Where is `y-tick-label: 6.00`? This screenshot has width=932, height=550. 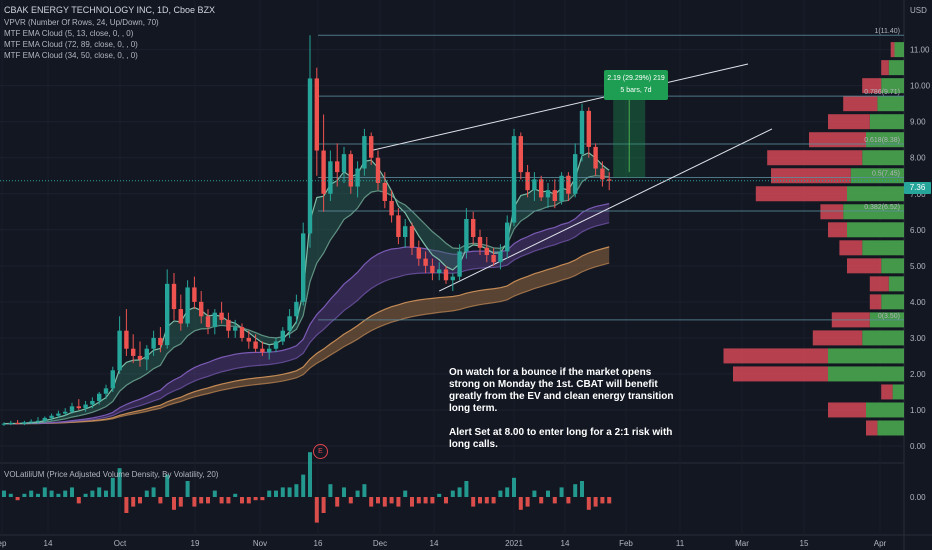 y-tick-label: 6.00 is located at coordinates (918, 230).